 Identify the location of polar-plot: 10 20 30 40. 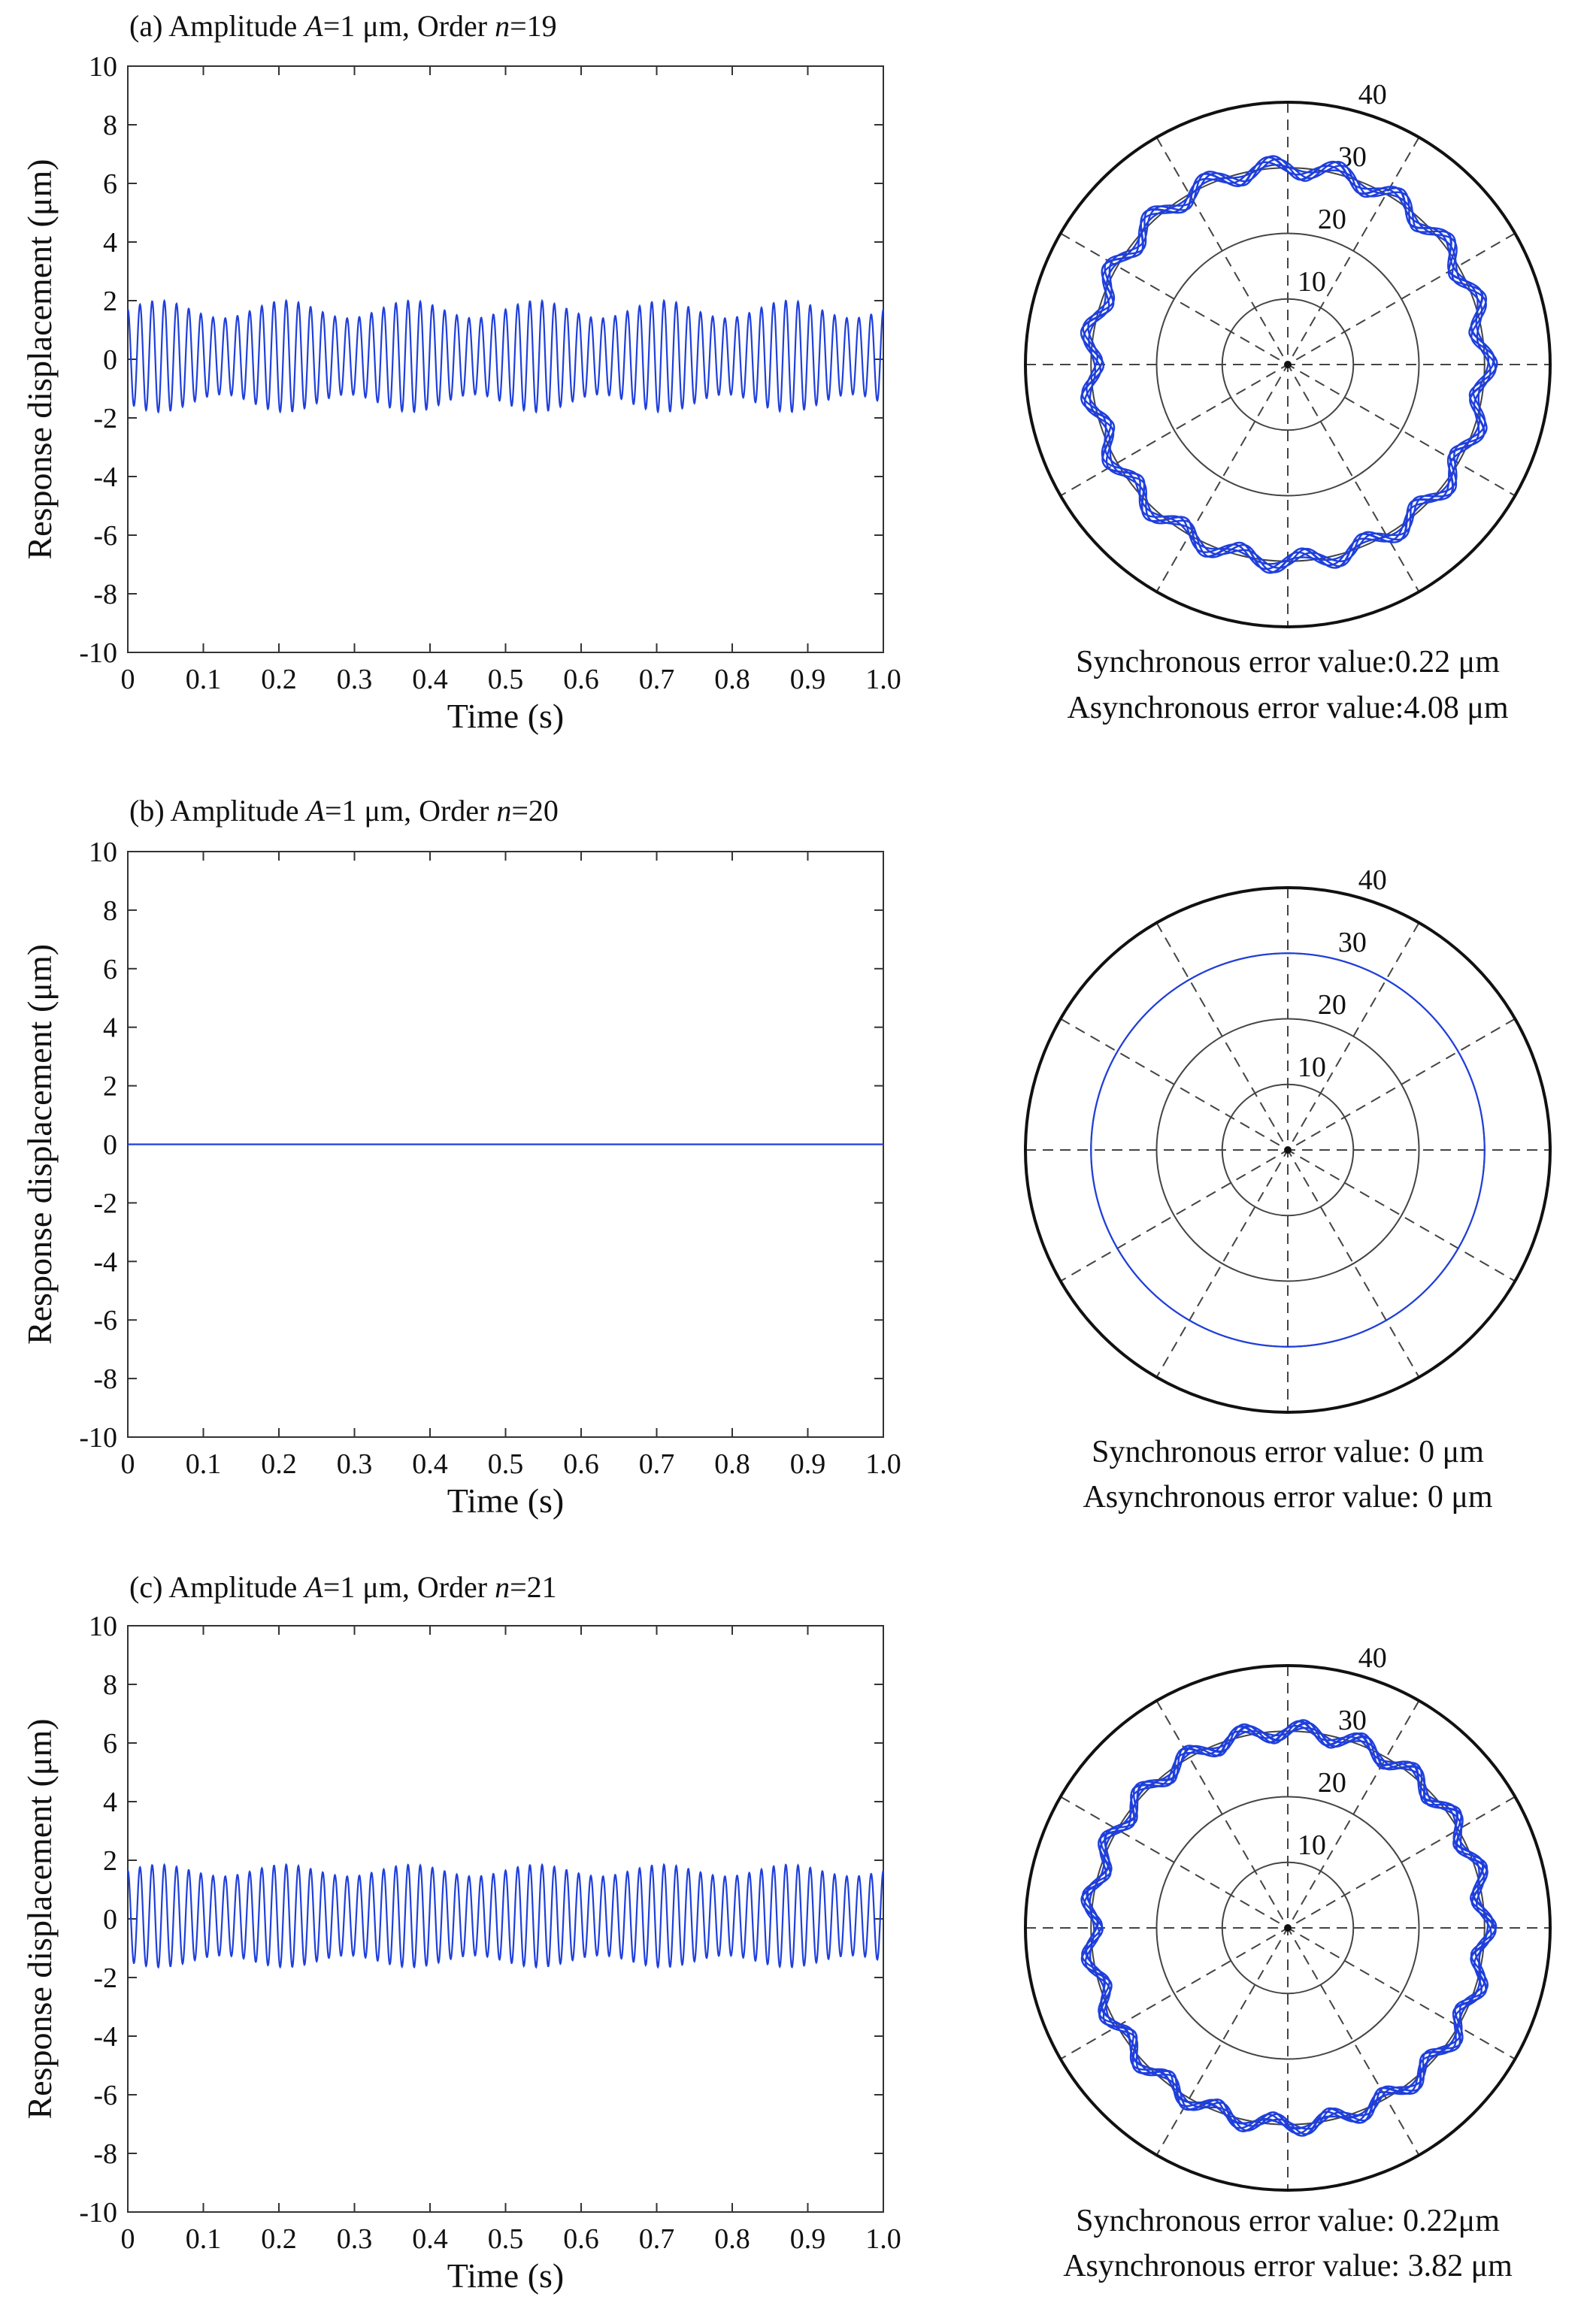
(1288, 1139).